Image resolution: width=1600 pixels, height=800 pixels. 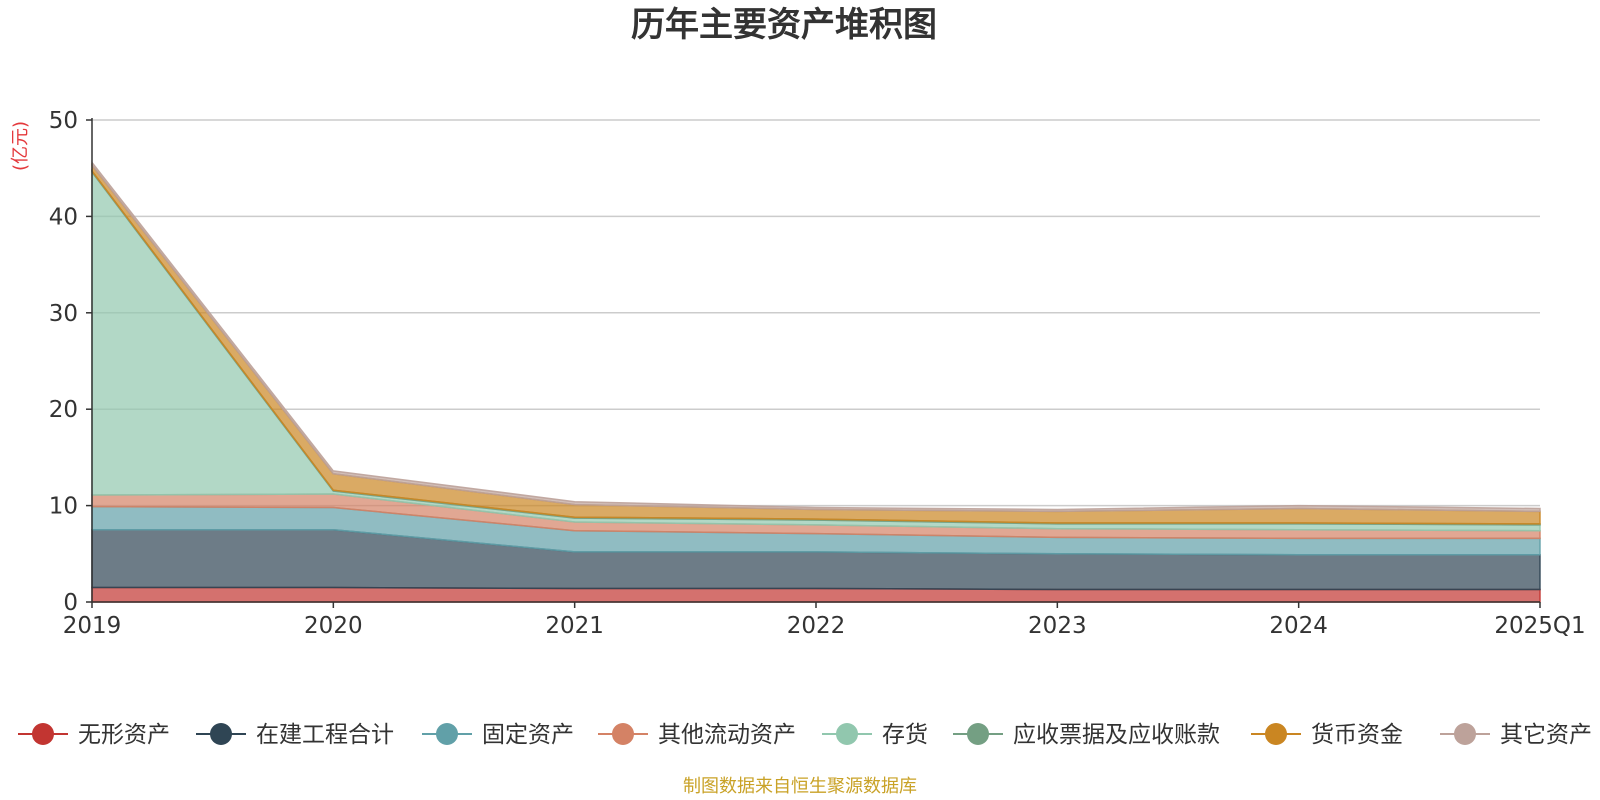 I want to click on legend-item-6: 货币资金, so click(x=1327, y=735).